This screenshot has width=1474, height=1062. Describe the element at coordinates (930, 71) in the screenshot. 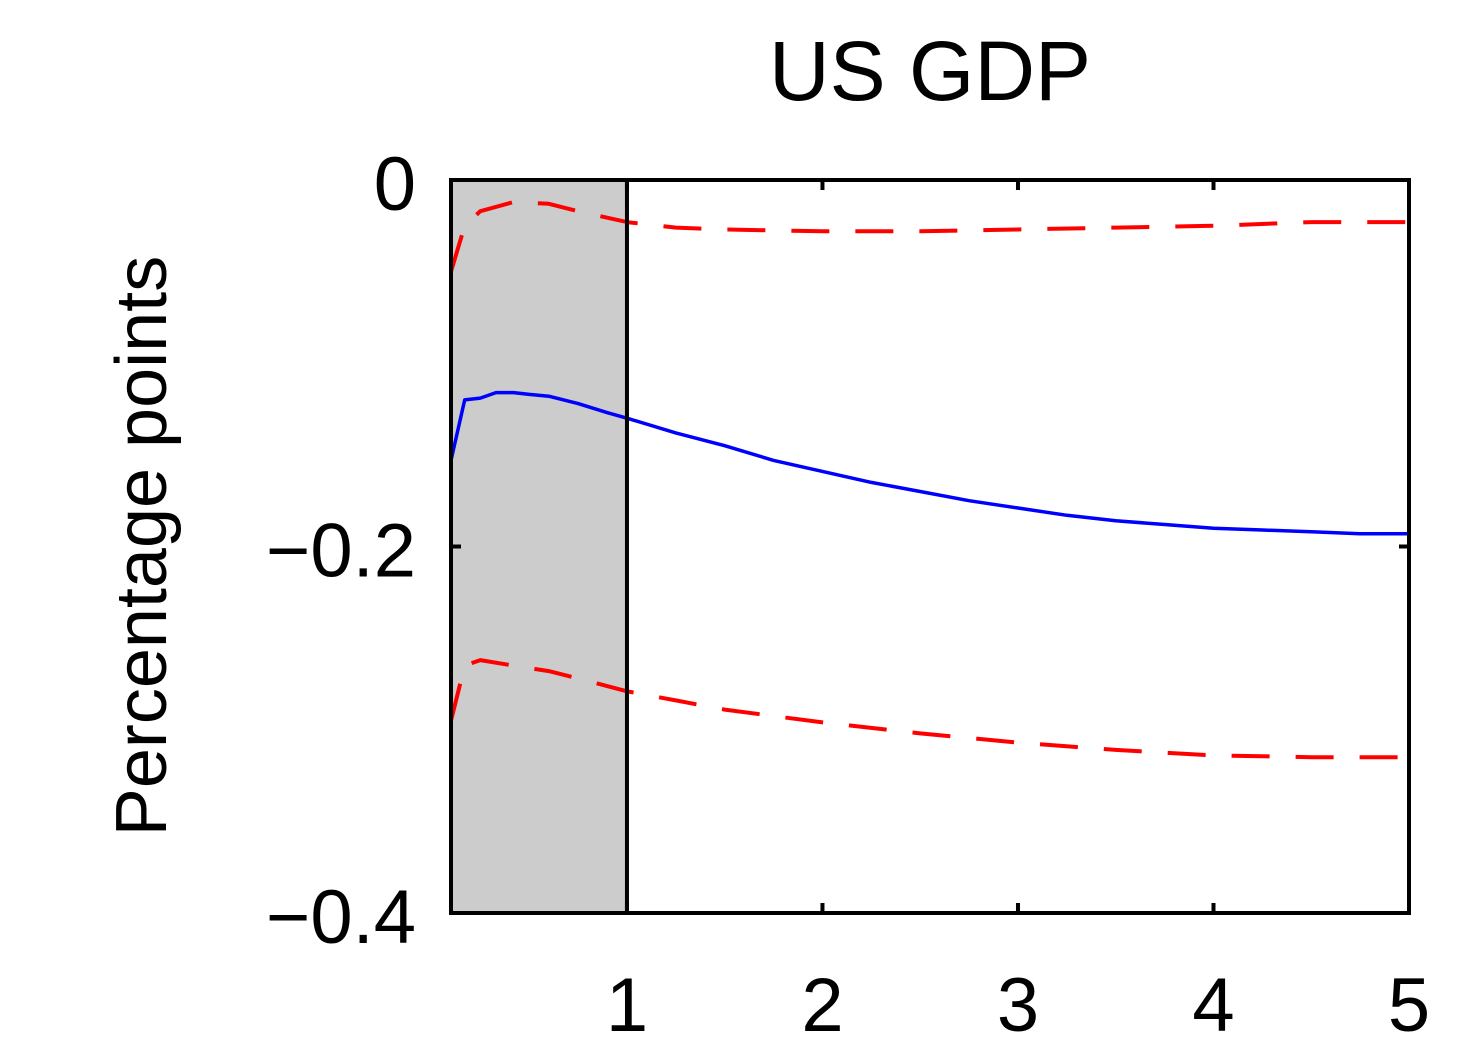

I see `chart-title: US GDP` at that location.